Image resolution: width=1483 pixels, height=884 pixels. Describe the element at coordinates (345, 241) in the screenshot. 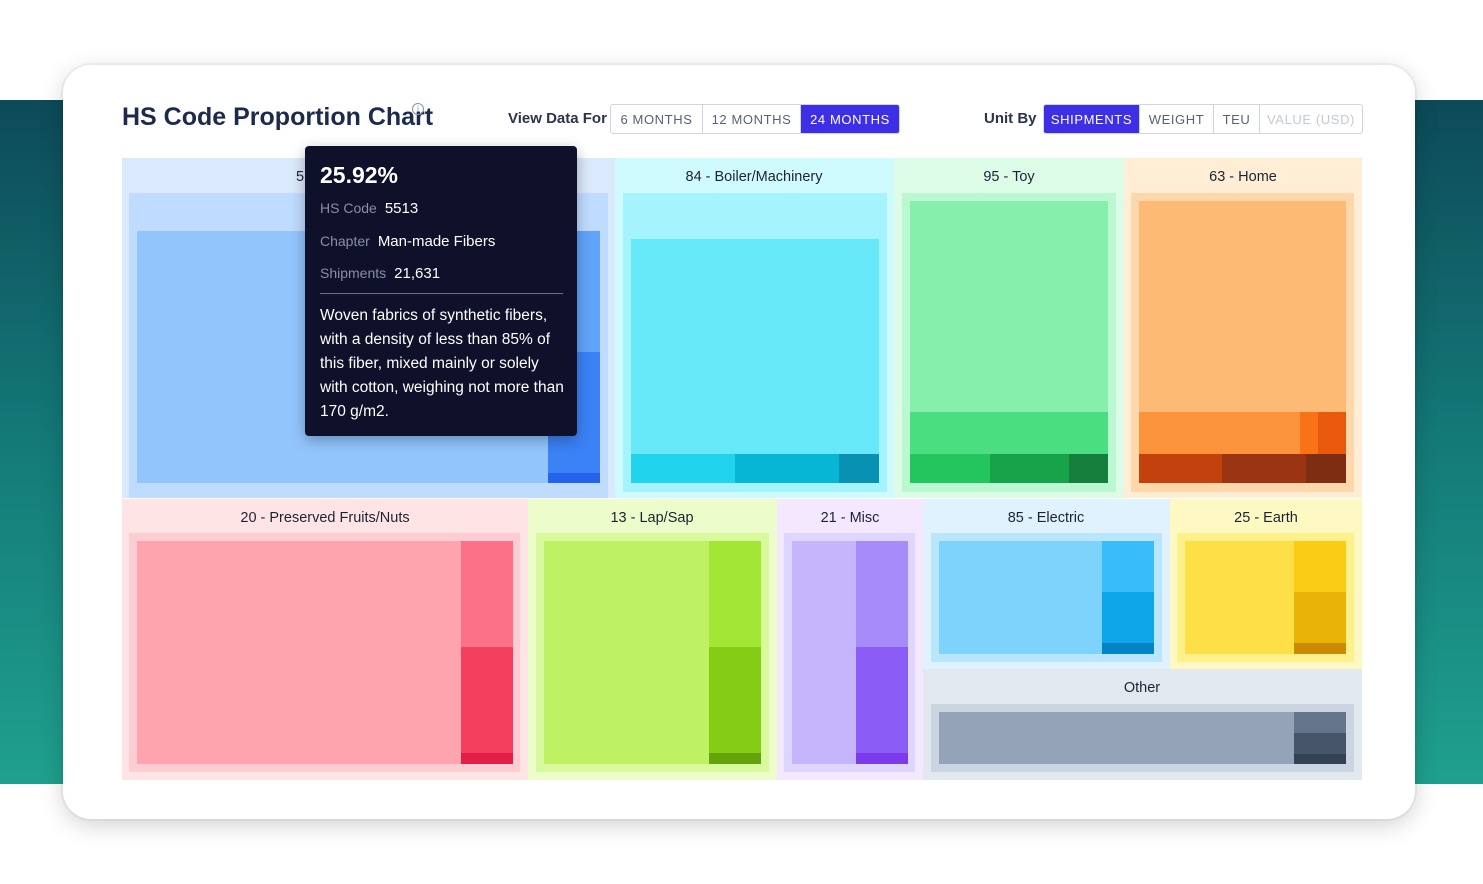

I see `tooltip-chapter-label: Chapter` at that location.